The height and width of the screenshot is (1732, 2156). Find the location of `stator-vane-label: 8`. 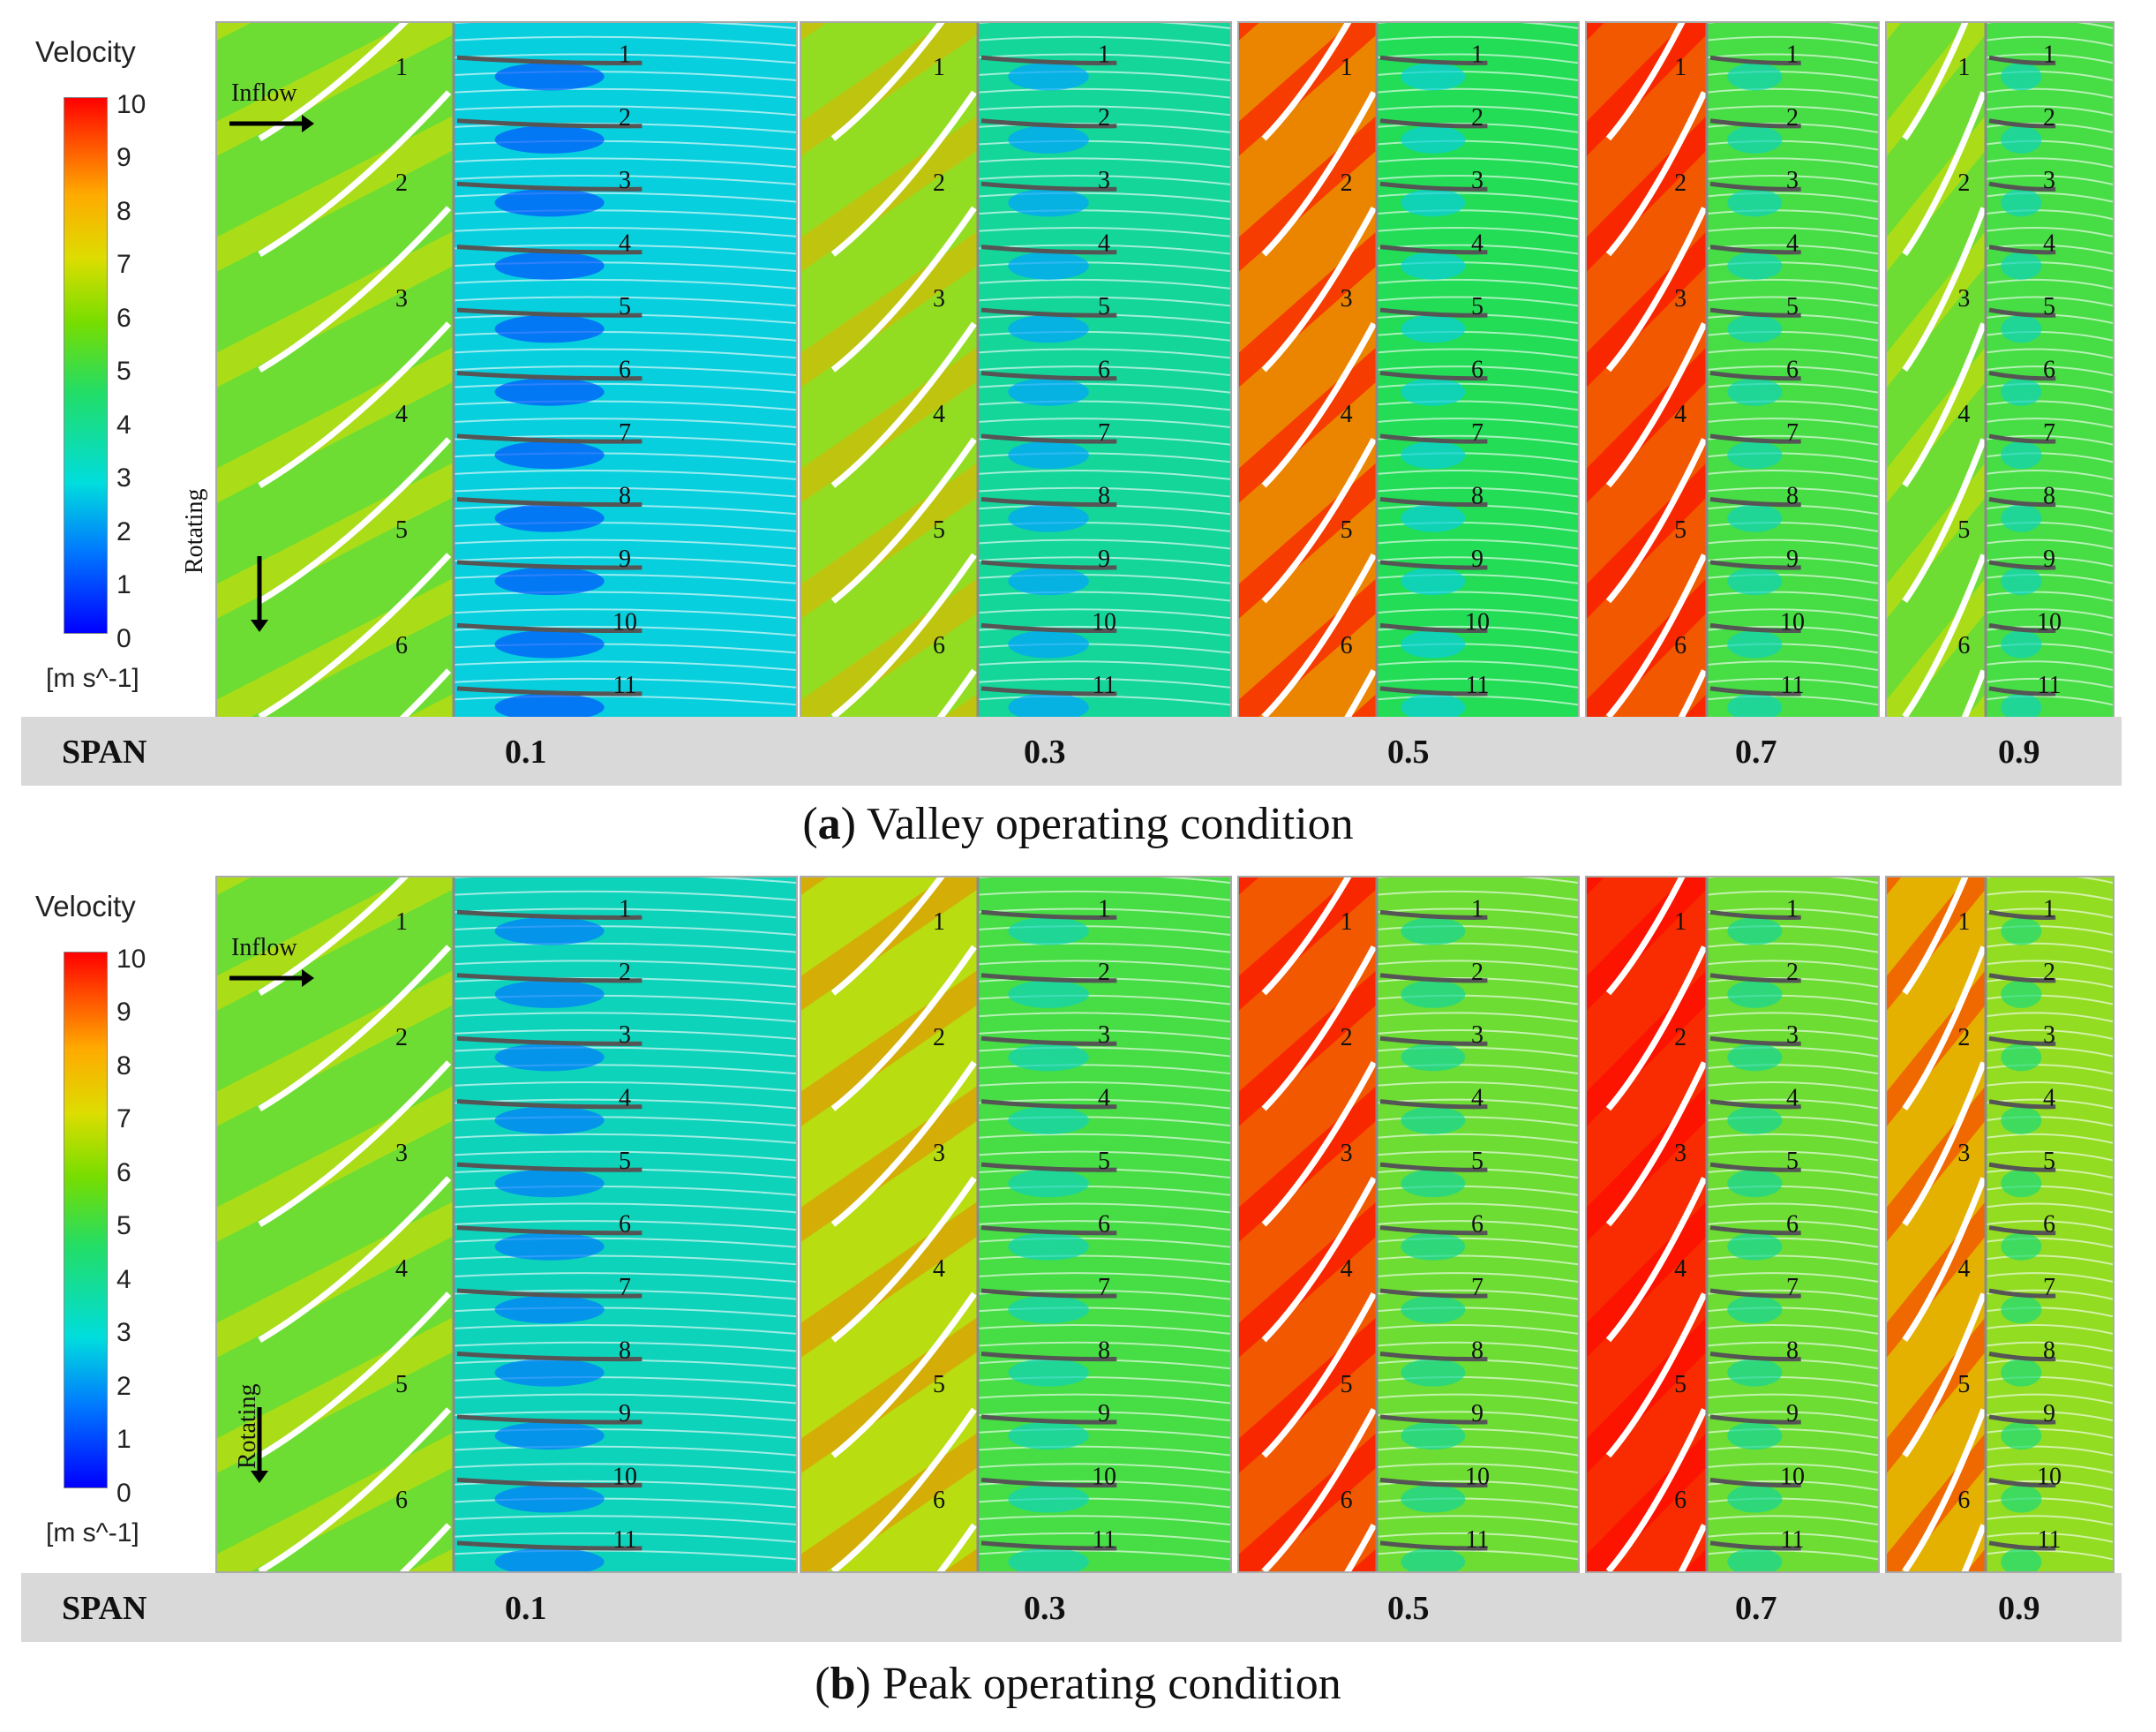

stator-vane-label: 8 is located at coordinates (1792, 495).